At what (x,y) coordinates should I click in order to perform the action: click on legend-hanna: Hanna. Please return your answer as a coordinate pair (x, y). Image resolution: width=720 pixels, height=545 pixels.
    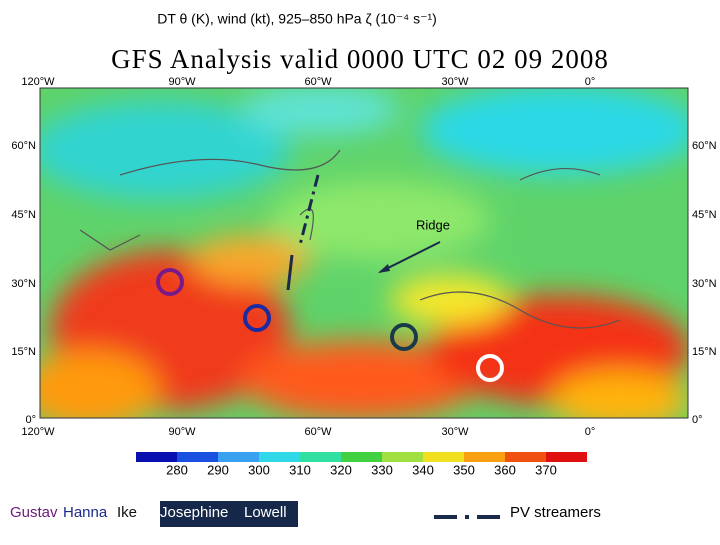
    Looking at the image, I should click on (85, 512).